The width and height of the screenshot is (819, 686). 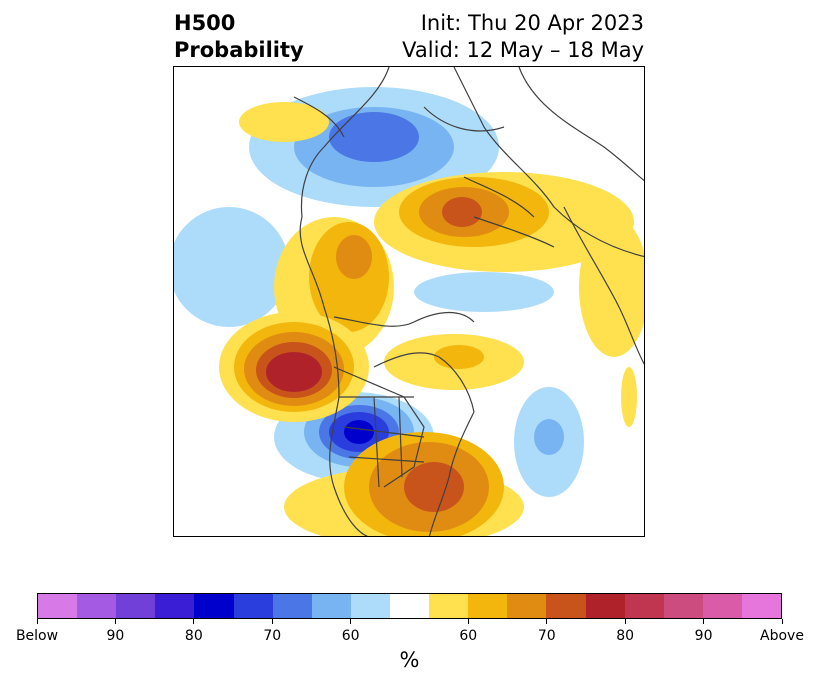 I want to click on colorbar-ticks, so click(x=409, y=623).